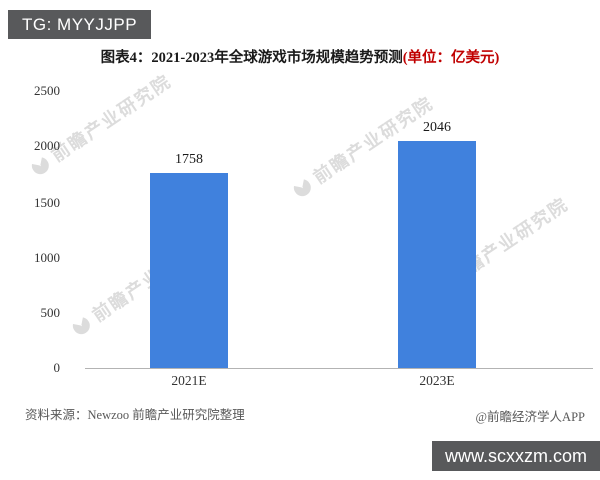  Describe the element at coordinates (251, 58) in the screenshot. I see `chart-title-main: 图表4：2021-2023年全球游戏市场规模趋势预测` at that location.